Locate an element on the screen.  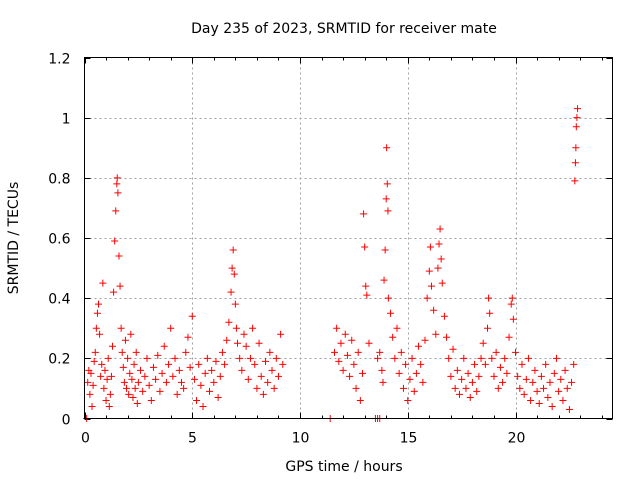
y-tick-label: 0.8 is located at coordinates (59, 180).